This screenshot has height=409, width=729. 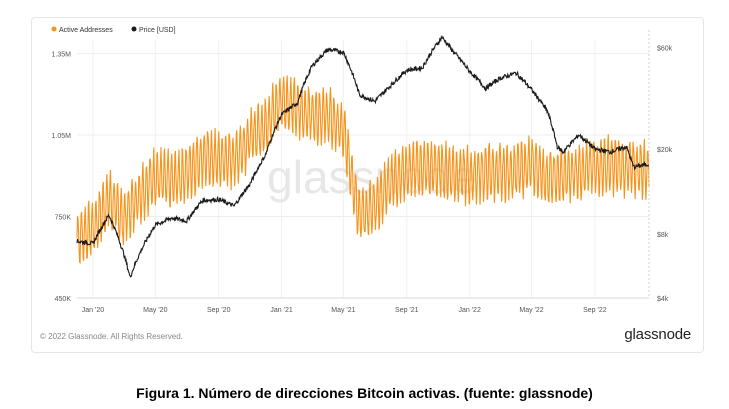 What do you see at coordinates (665, 150) in the screenshot?
I see `y-right-tick-label: $20k` at bounding box center [665, 150].